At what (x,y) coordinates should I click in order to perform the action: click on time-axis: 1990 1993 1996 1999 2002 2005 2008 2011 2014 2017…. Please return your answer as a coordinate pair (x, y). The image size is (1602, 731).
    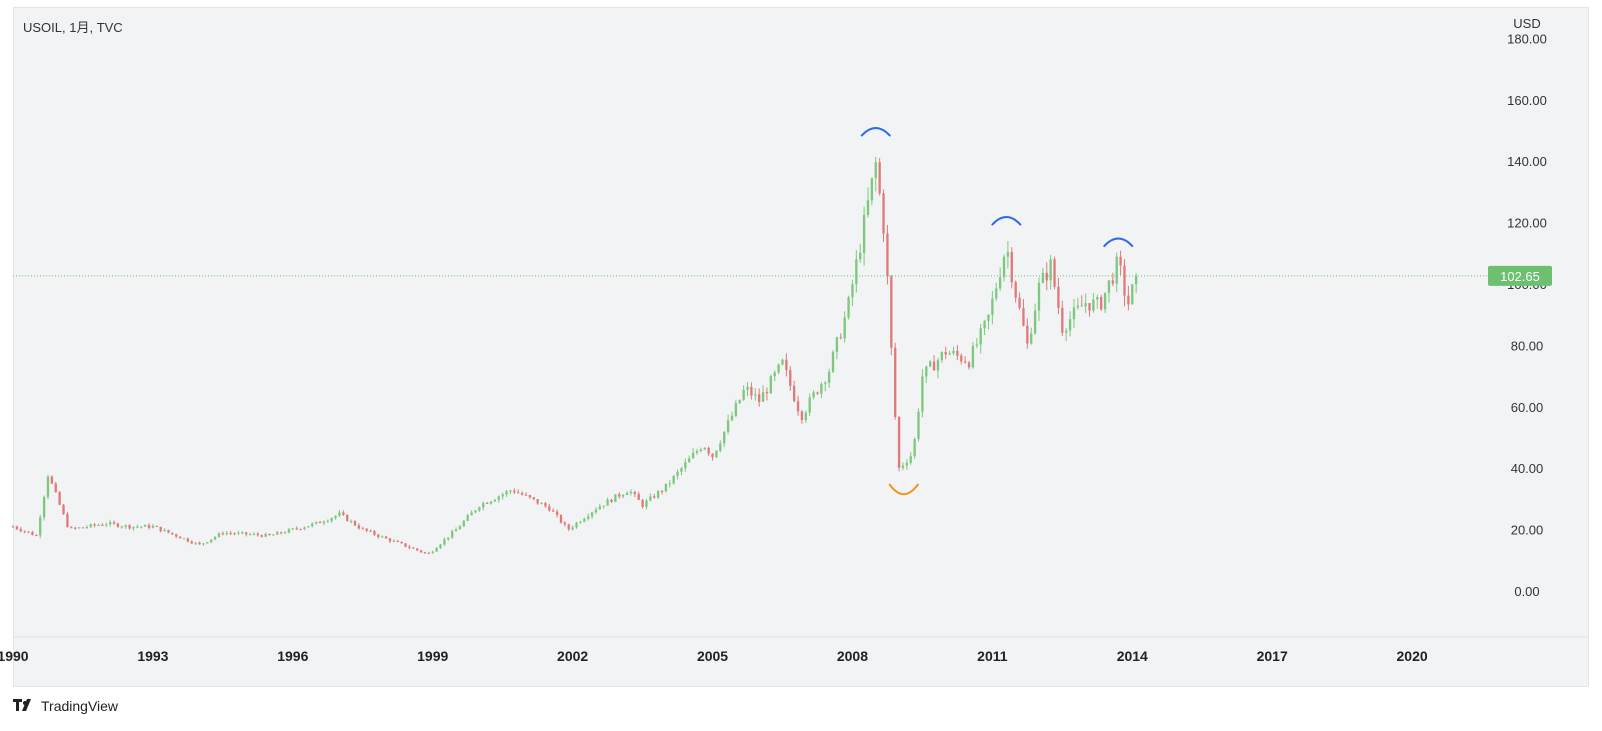
    Looking at the image, I should click on (714, 656).